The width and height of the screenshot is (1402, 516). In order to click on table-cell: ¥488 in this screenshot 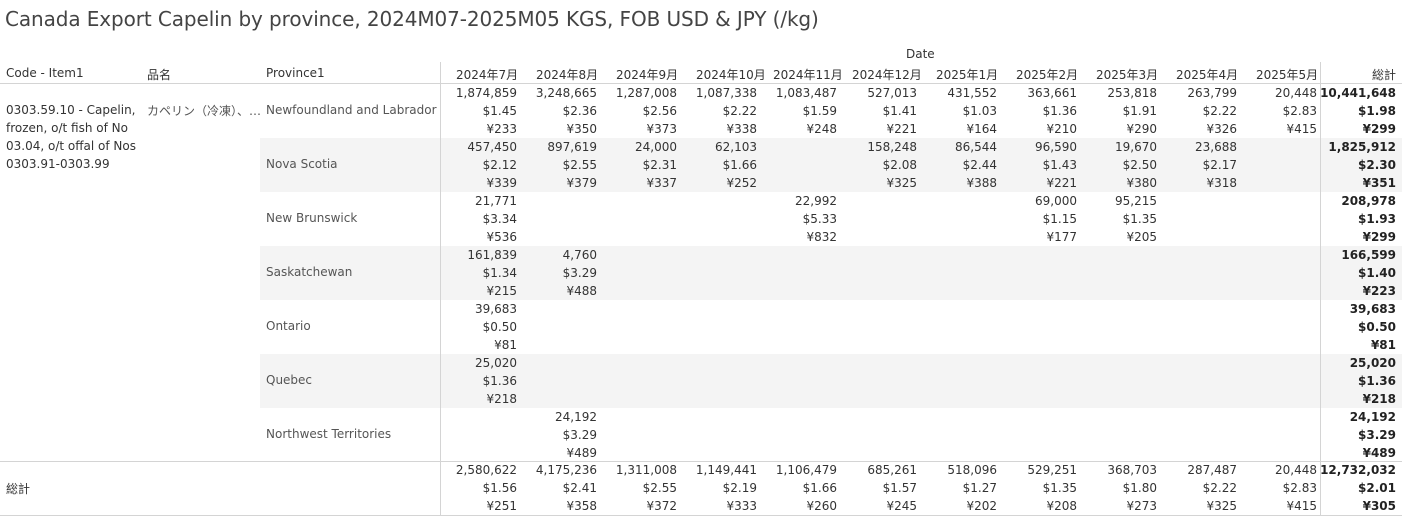, I will do `click(581, 291)`.